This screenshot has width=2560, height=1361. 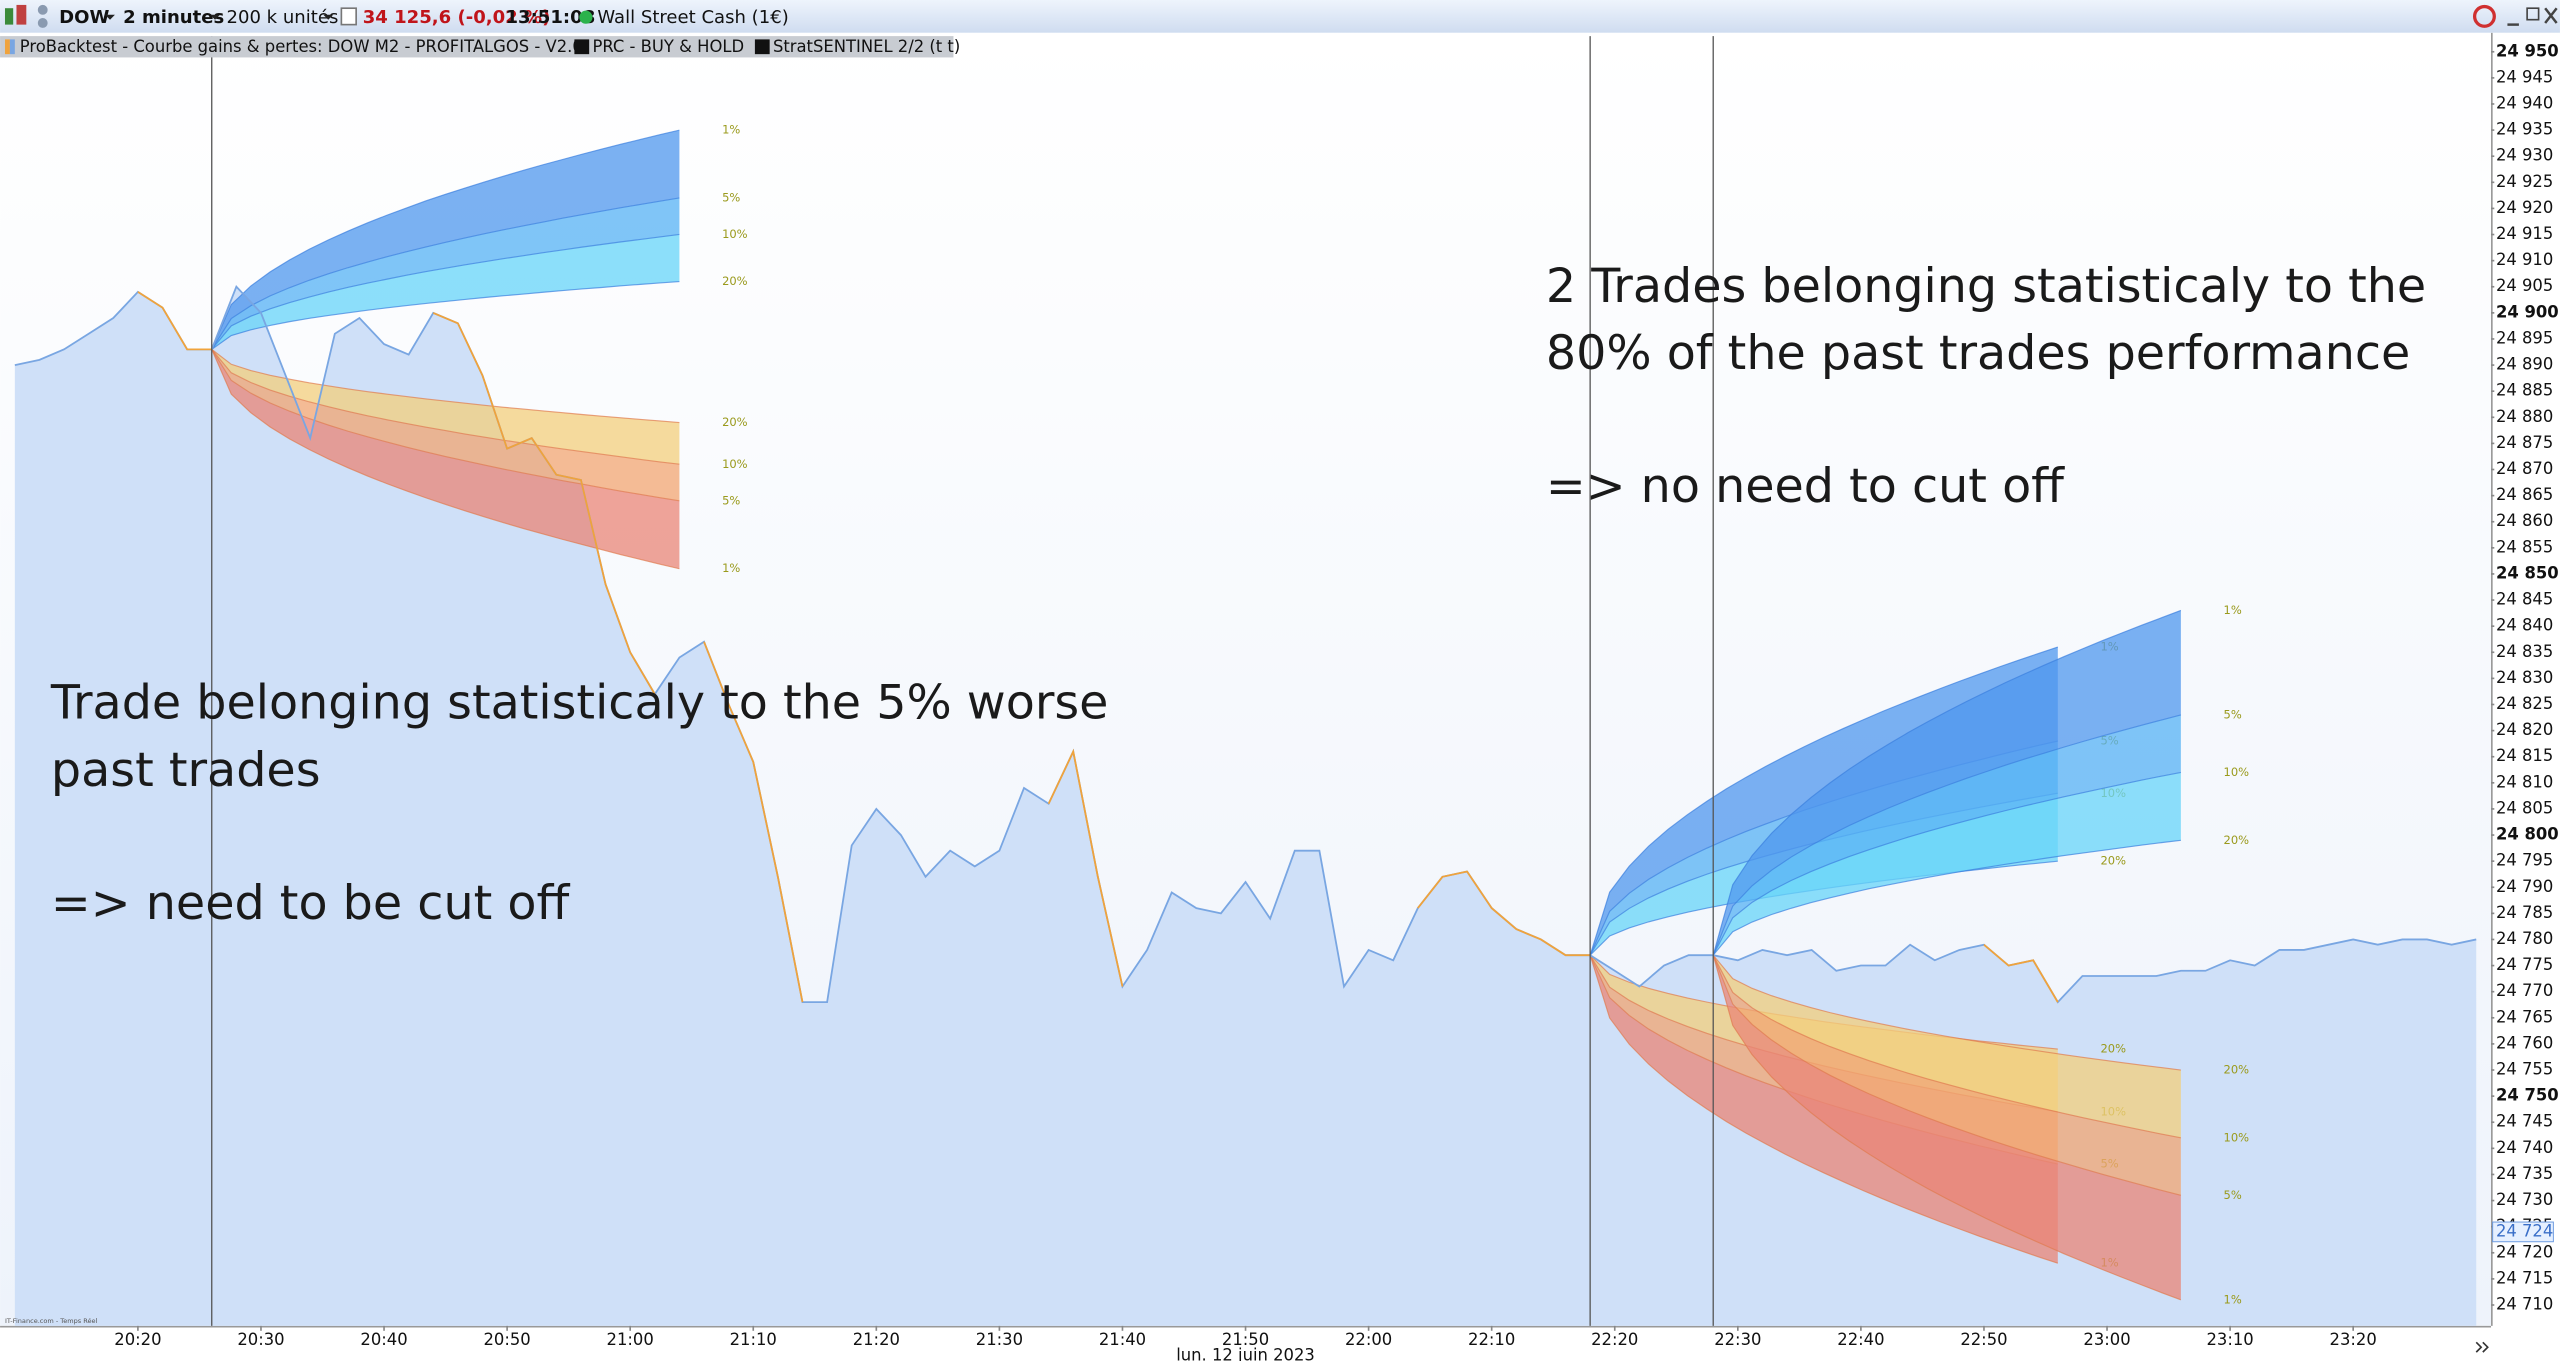 What do you see at coordinates (2524, 442) in the screenshot?
I see `y-tick-label: 24 875` at bounding box center [2524, 442].